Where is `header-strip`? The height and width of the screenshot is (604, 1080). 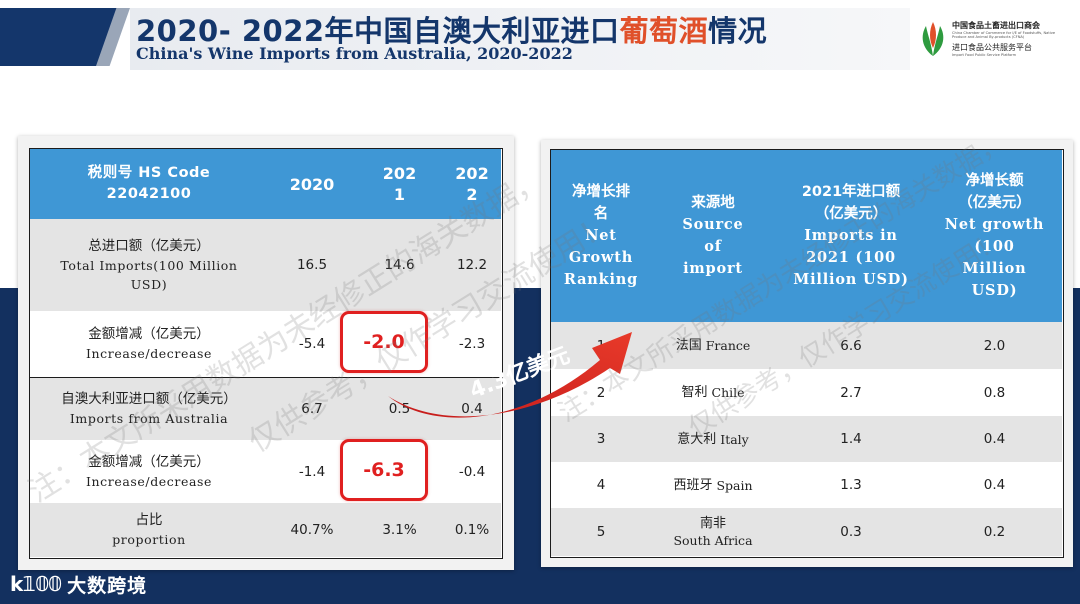
header-strip is located at coordinates (520, 39).